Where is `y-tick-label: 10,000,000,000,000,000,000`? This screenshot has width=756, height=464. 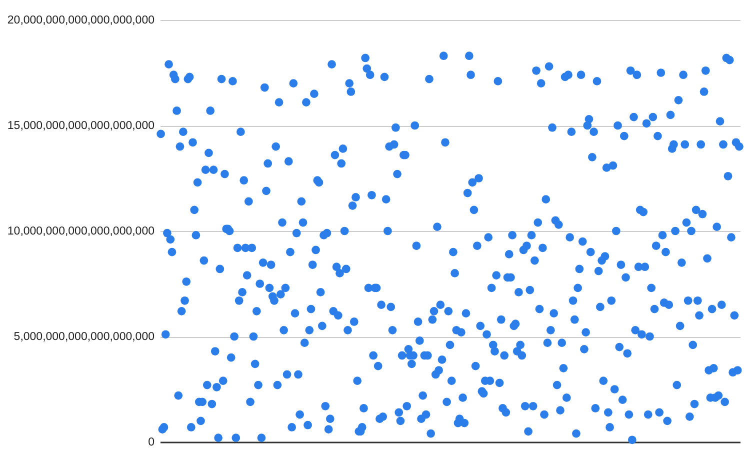
y-tick-label: 10,000,000,000,000,000,000 is located at coordinates (80, 232).